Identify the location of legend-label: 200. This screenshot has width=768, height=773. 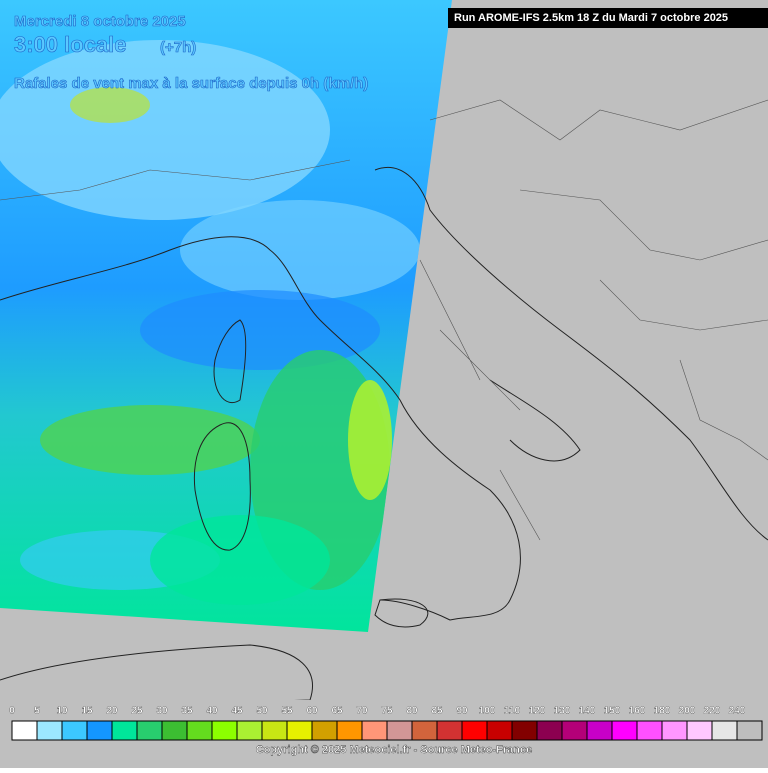
(687, 711).